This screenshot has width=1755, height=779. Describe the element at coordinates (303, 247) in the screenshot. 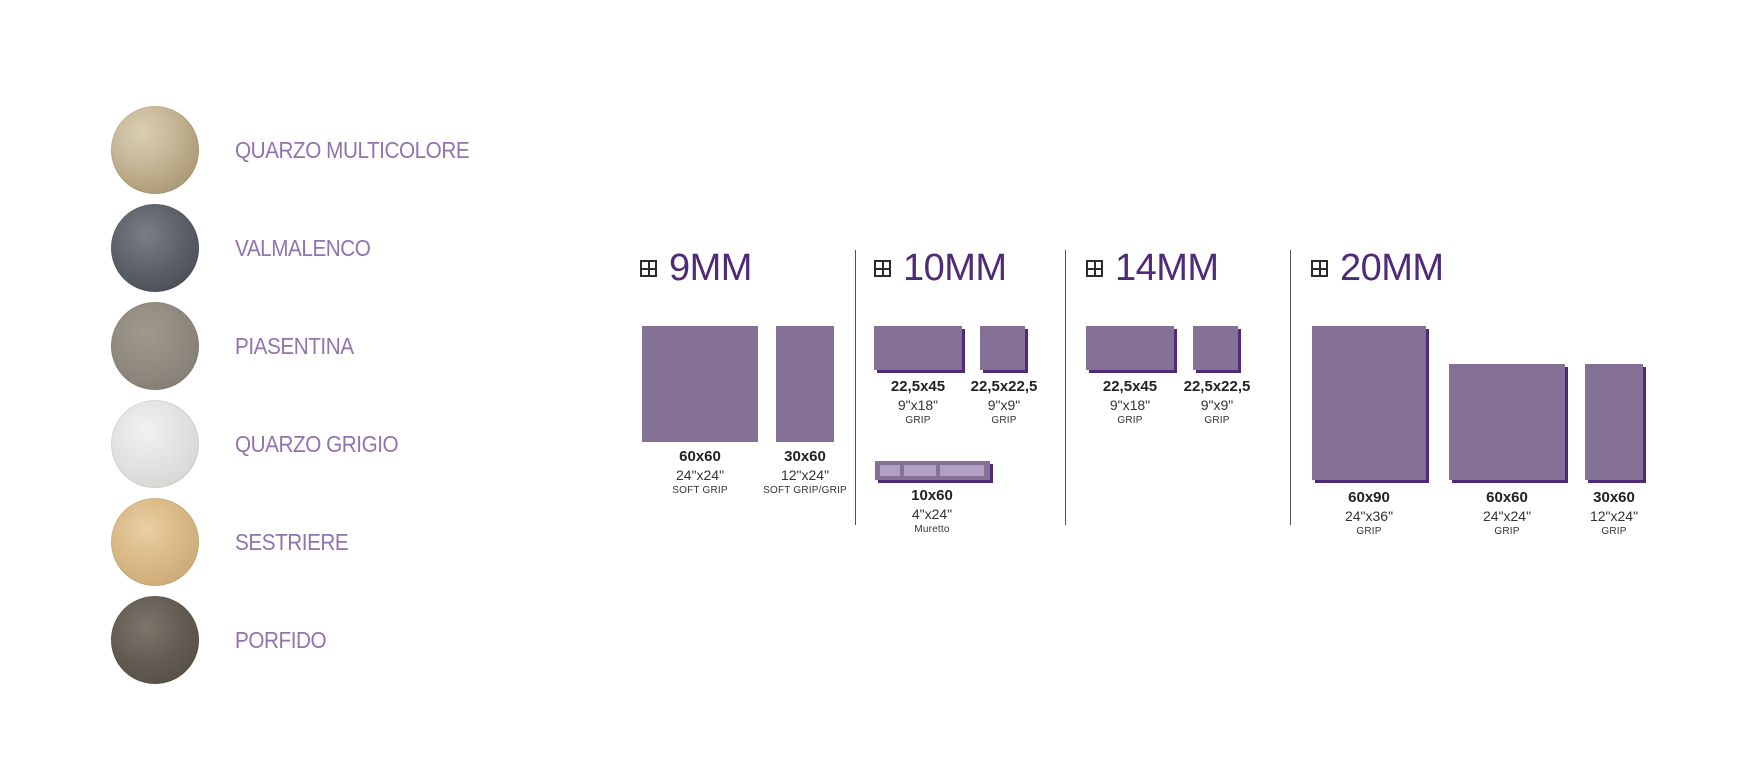

I see `color-name: VALMALENCO` at that location.